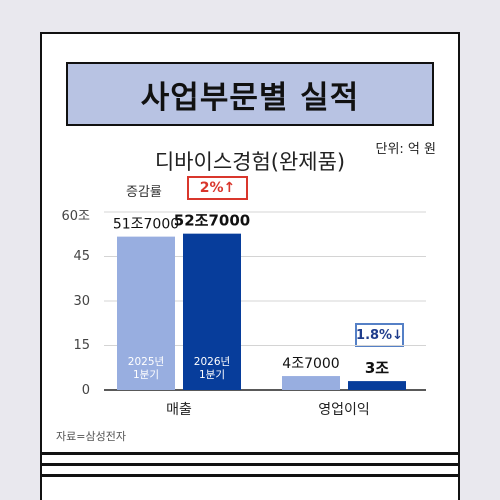 Image resolution: width=500 pixels, height=500 pixels. Describe the element at coordinates (179, 410) in the screenshot. I see `category-label: 매출` at that location.